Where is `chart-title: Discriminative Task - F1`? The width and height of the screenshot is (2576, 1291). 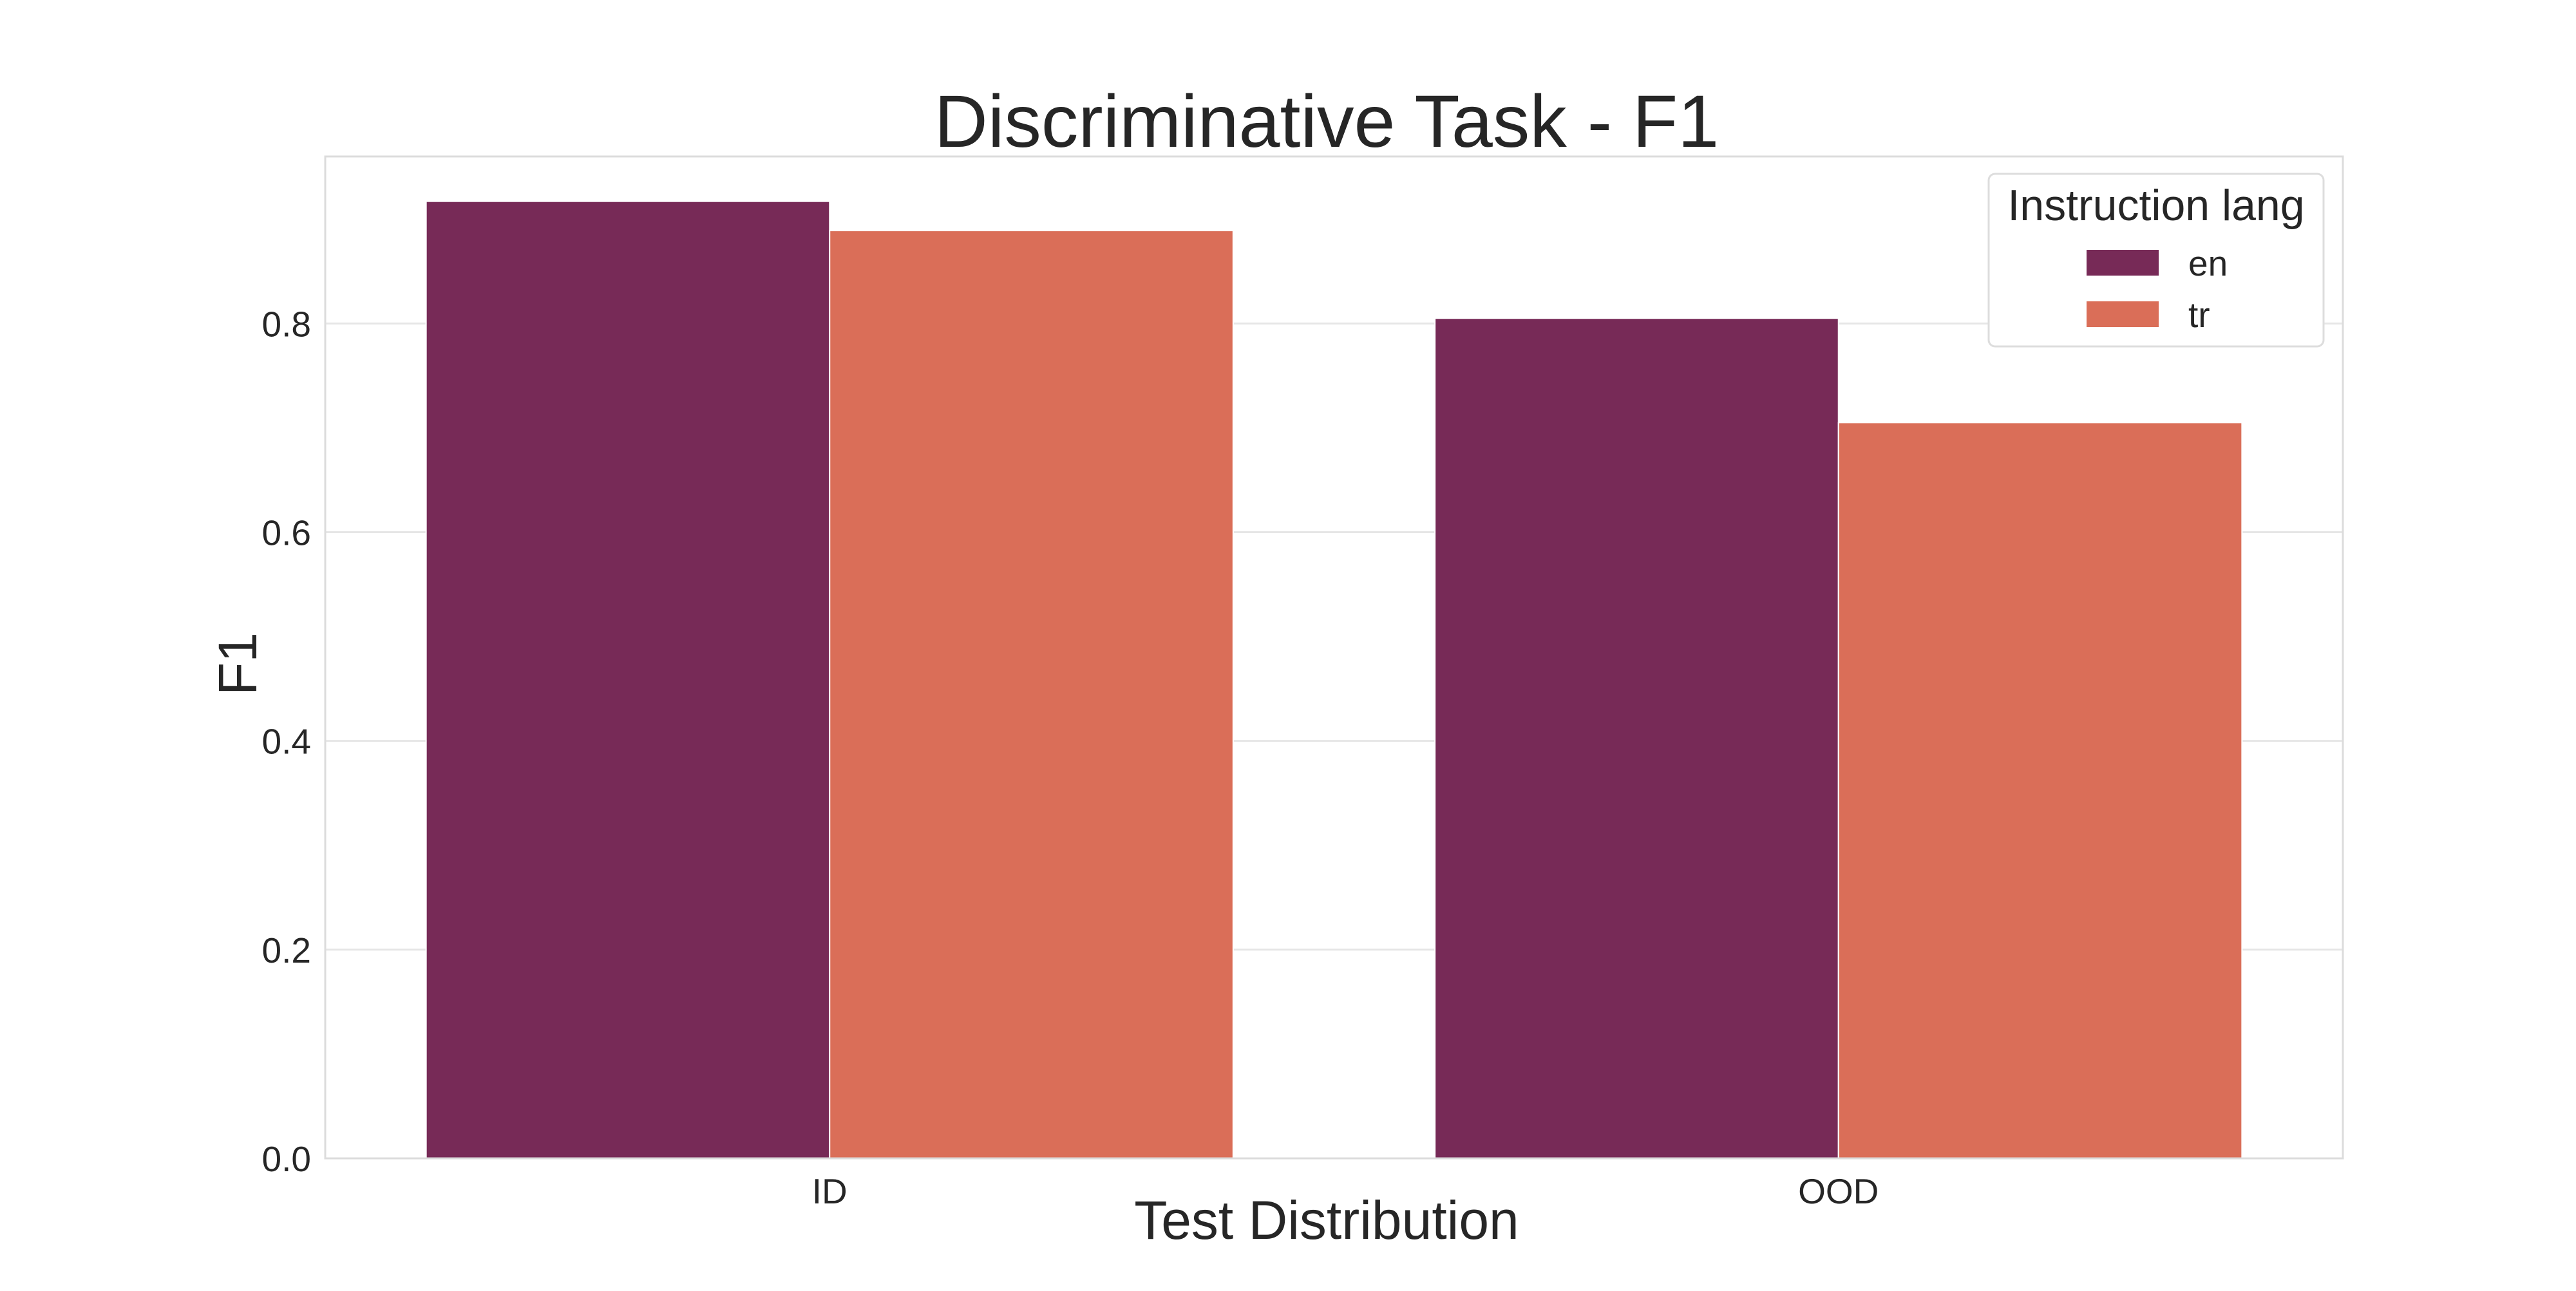 chart-title: Discriminative Task - F1 is located at coordinates (1326, 121).